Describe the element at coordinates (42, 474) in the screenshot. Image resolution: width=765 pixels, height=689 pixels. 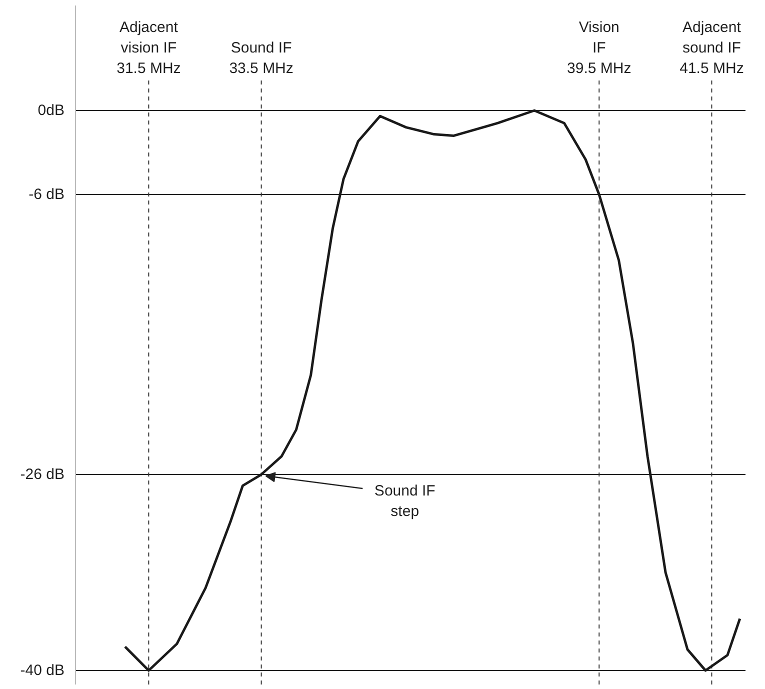
I see `y-tick-label: -26 dB` at that location.